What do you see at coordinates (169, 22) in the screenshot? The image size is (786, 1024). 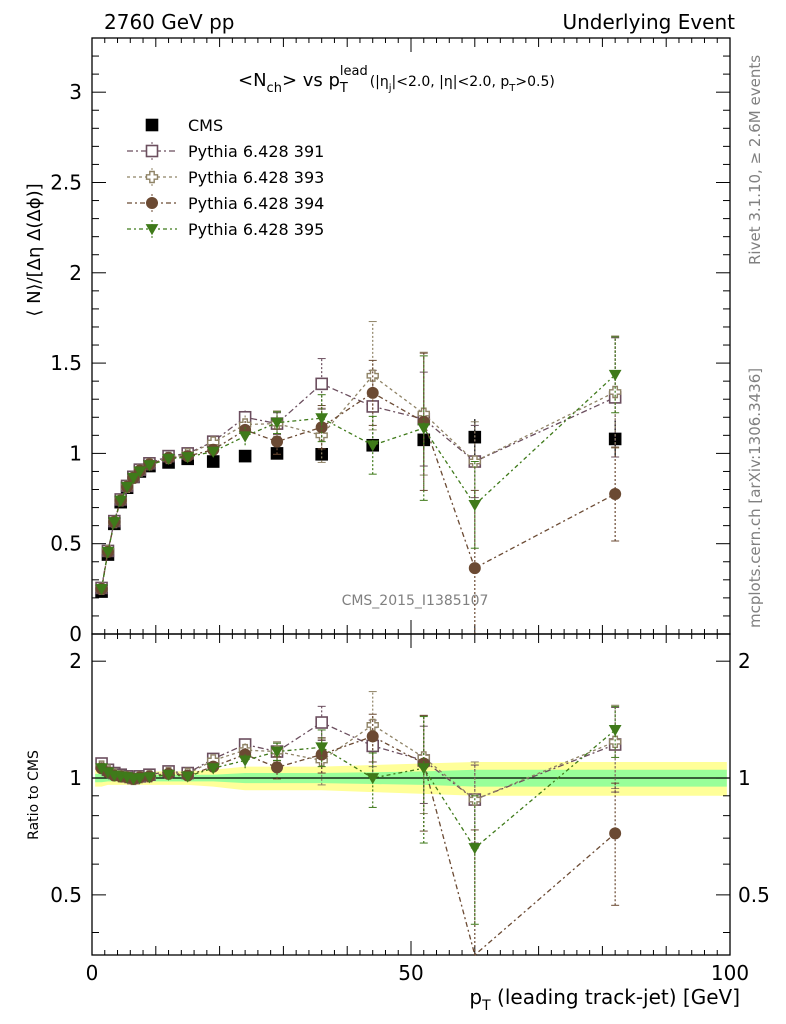 I see `header-left: 2760 GeV pp` at bounding box center [169, 22].